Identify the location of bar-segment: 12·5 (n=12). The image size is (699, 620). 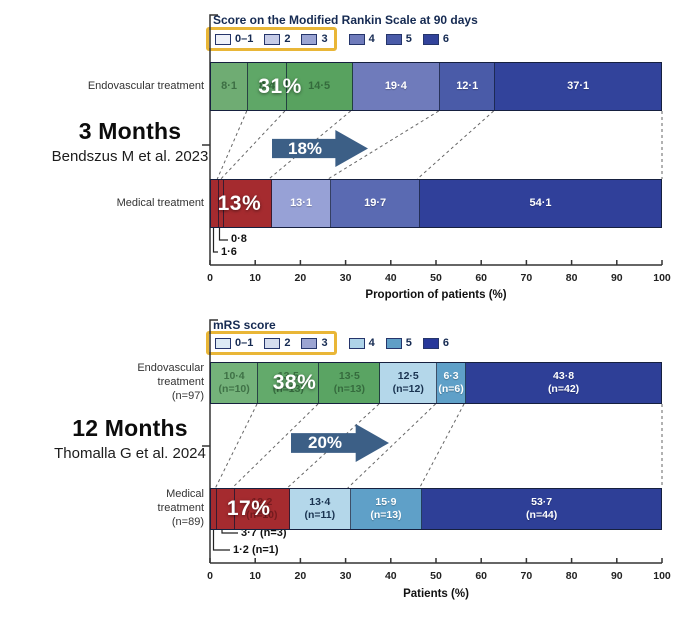
(409, 383).